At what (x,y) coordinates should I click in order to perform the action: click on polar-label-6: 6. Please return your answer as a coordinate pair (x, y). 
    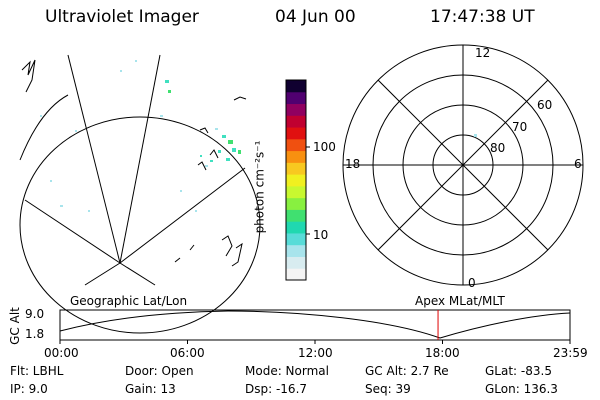
    Looking at the image, I should click on (578, 164).